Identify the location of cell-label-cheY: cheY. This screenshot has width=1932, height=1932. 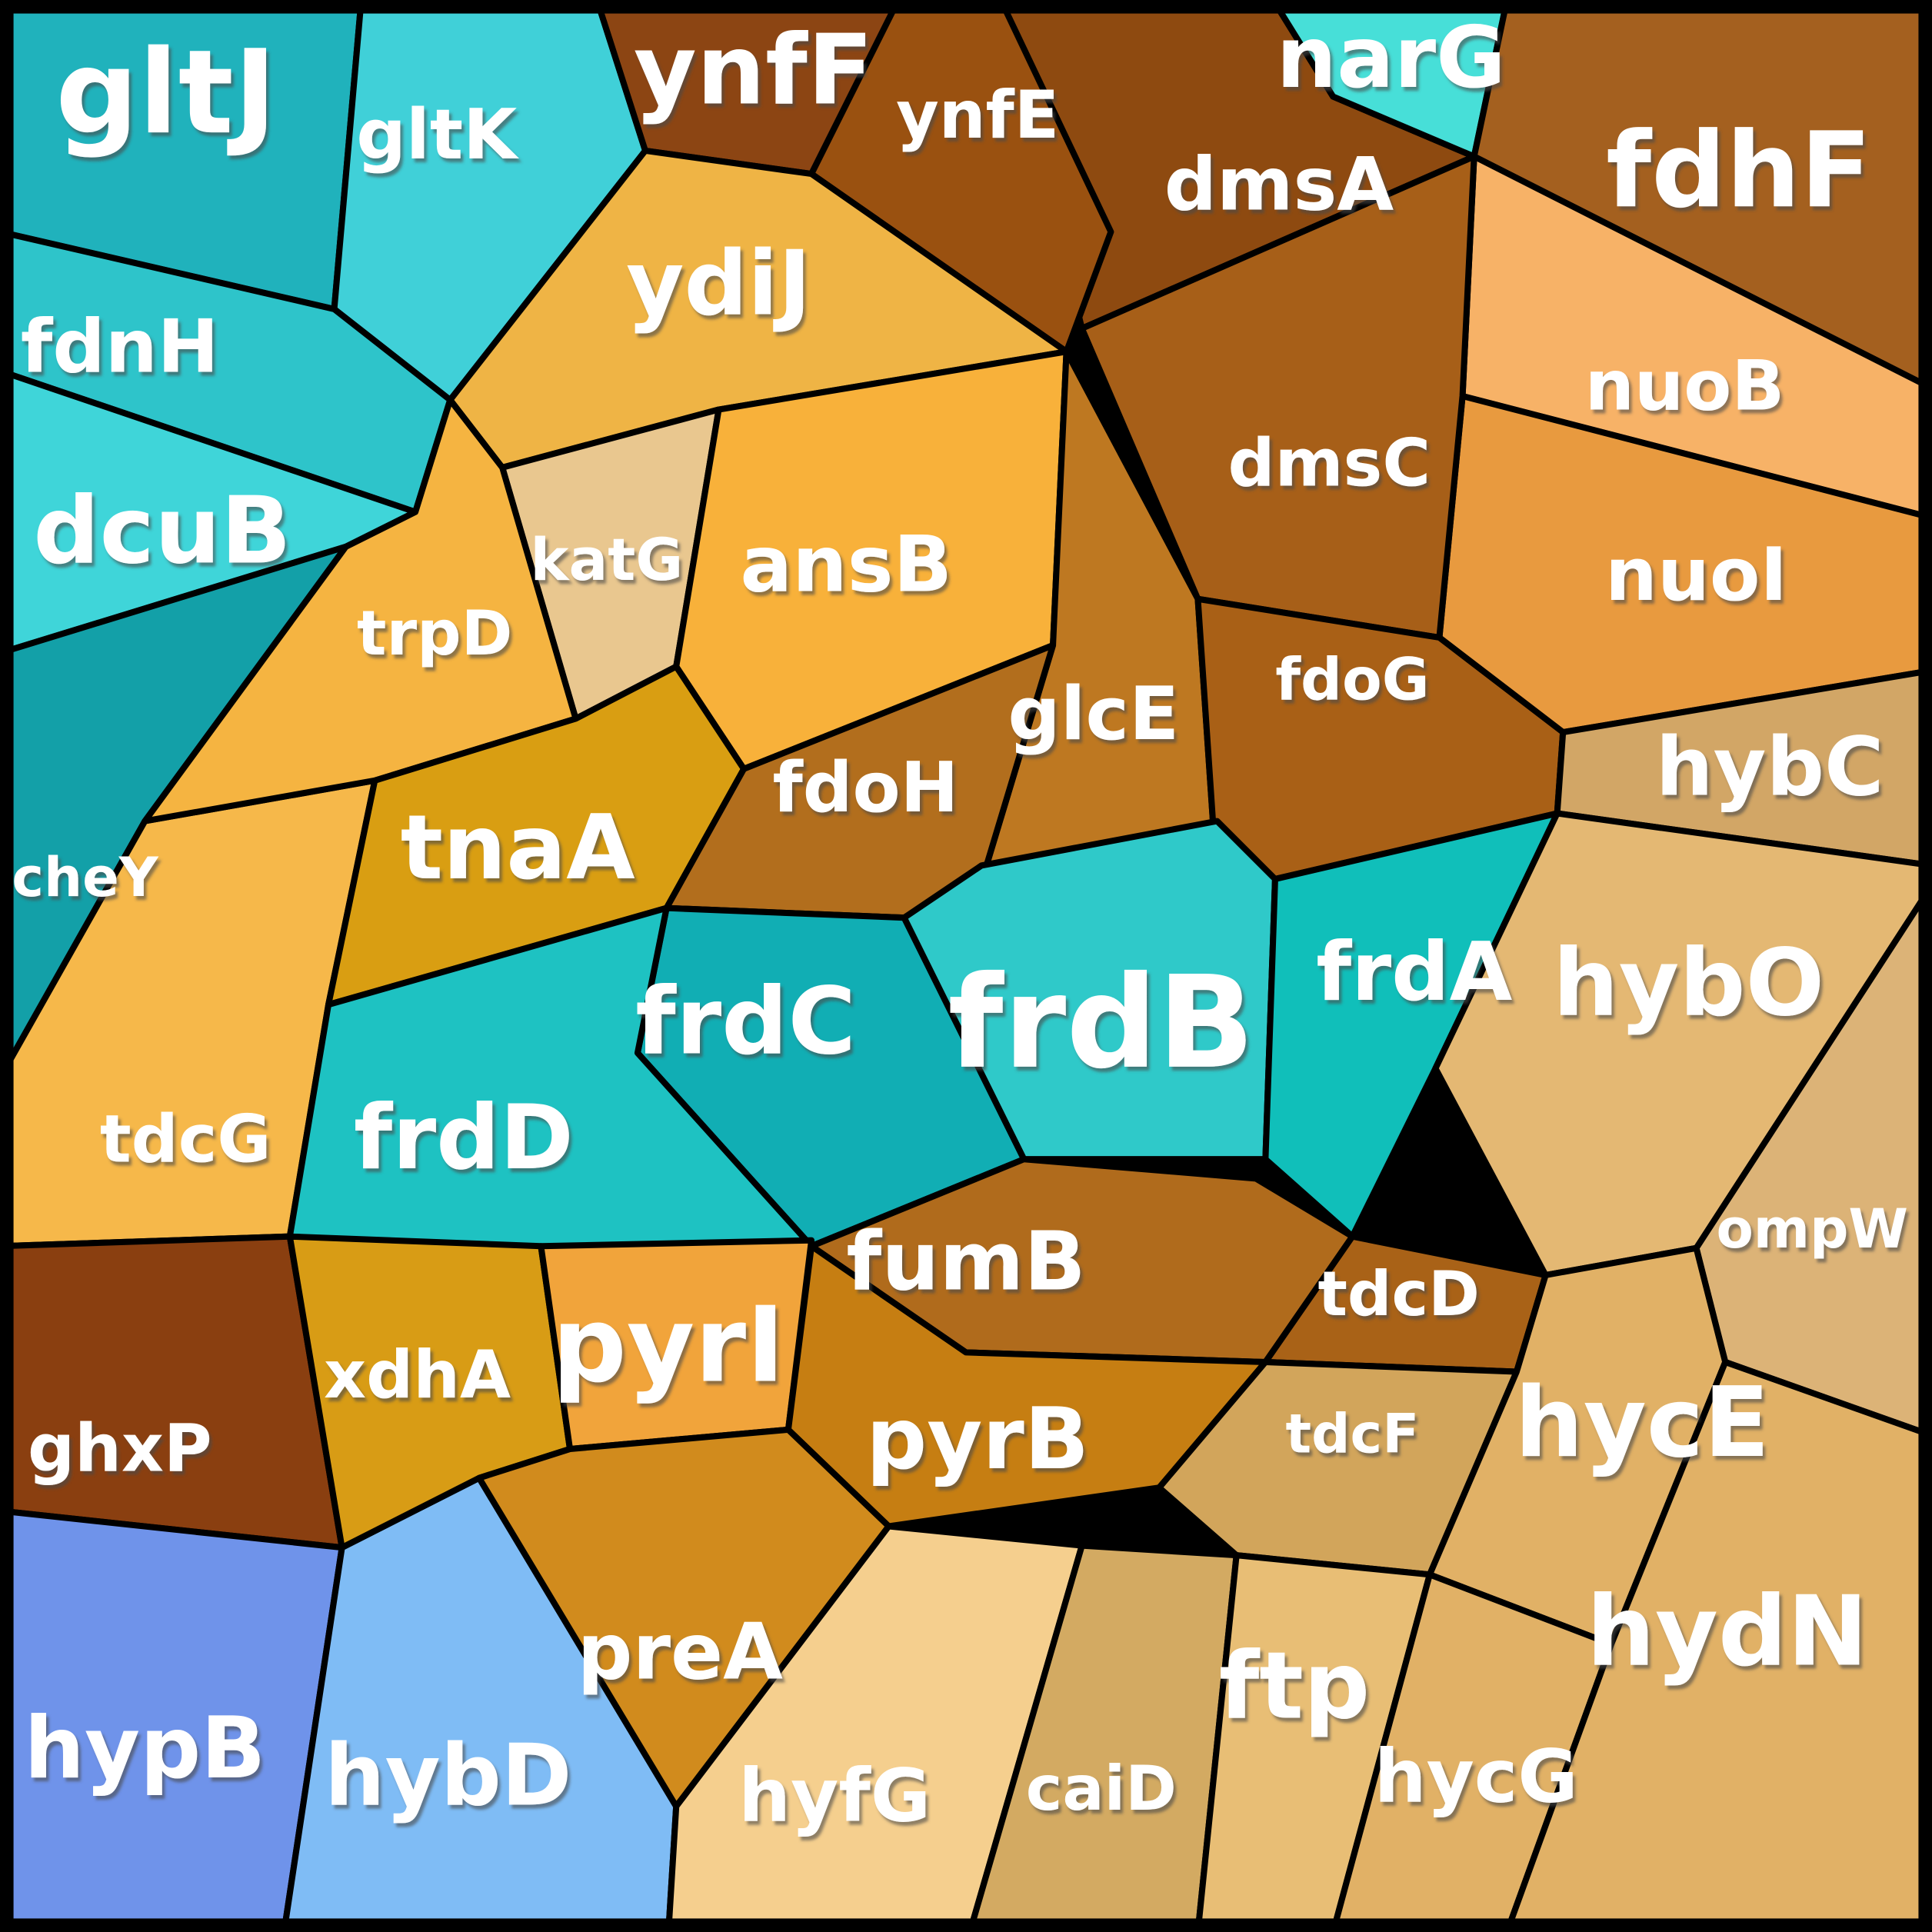
(85, 877).